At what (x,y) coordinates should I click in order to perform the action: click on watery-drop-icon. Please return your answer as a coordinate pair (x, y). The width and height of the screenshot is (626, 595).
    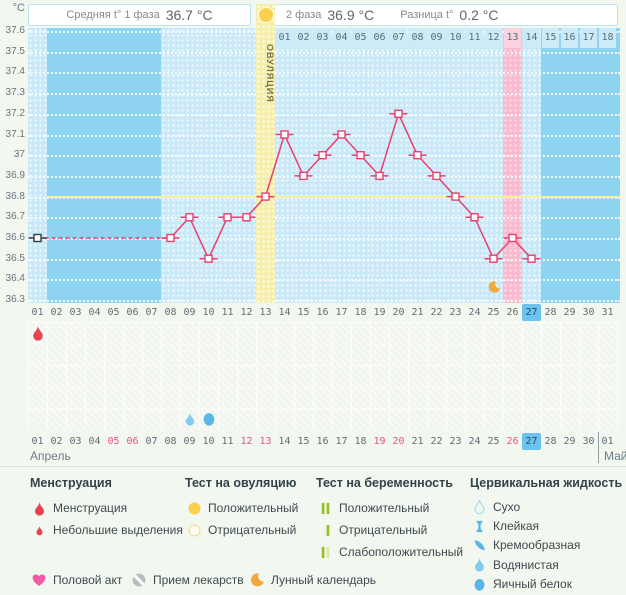
    Looking at the image, I should click on (190, 421).